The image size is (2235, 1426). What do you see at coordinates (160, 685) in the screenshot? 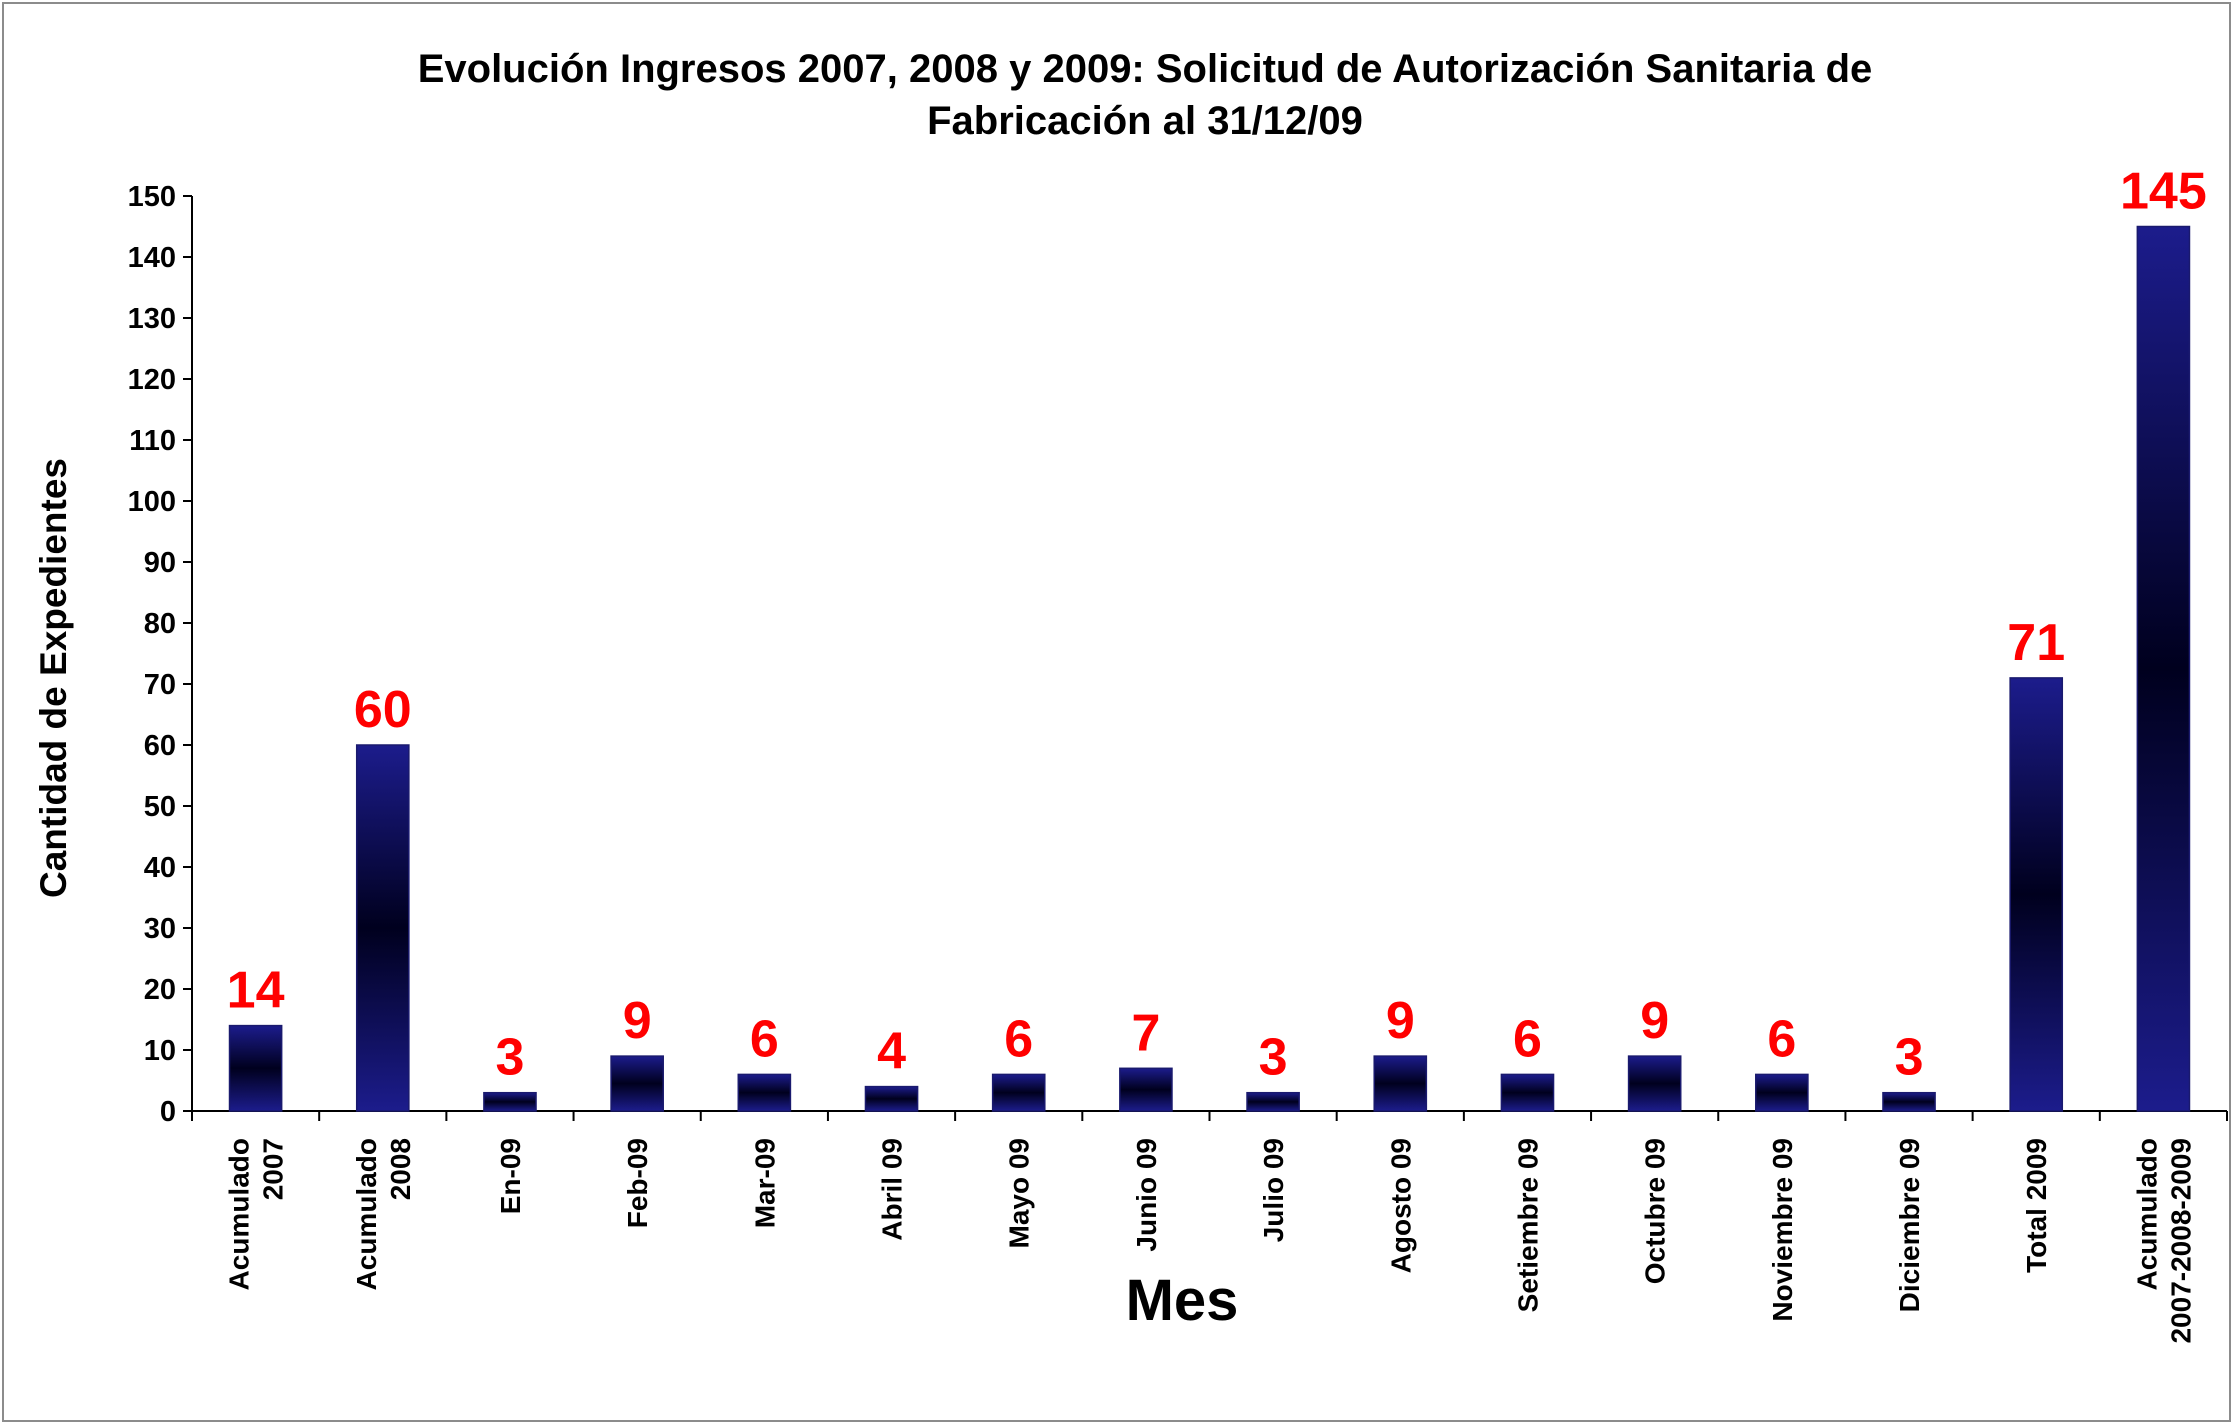
I see `y-tick-label: 70` at bounding box center [160, 685].